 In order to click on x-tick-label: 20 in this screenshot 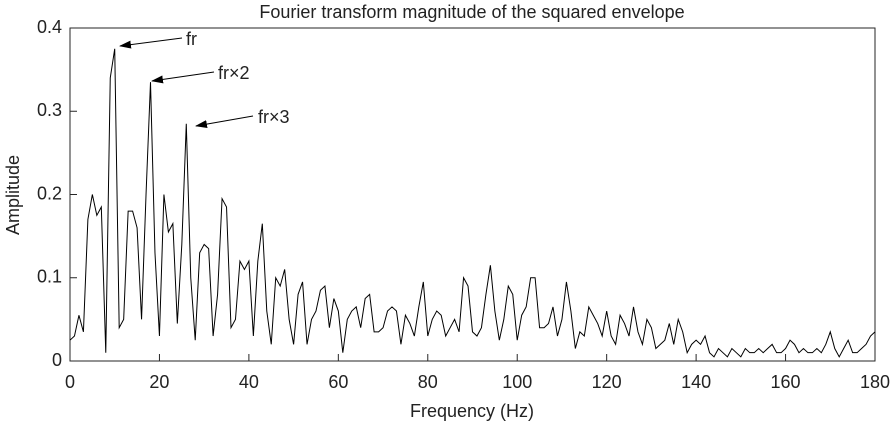, I will do `click(159, 382)`.